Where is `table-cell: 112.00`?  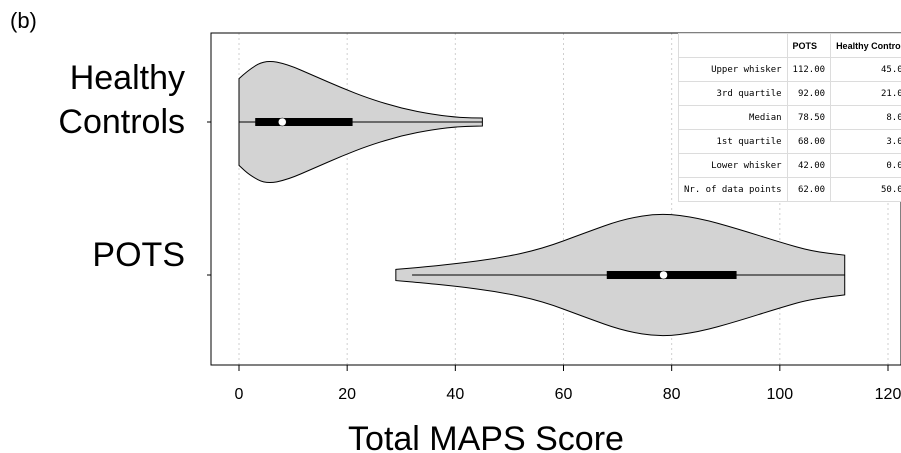
table-cell: 112.00 is located at coordinates (809, 69).